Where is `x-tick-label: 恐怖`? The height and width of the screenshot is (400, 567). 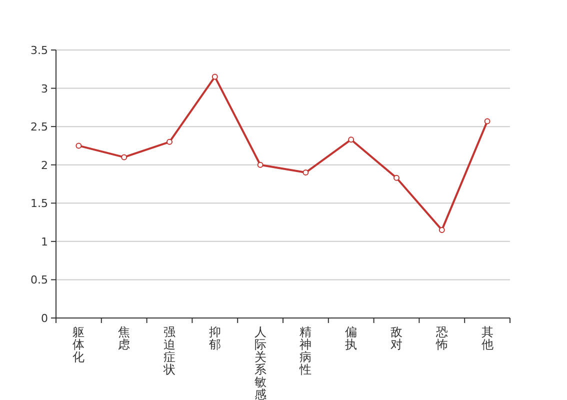
x-tick-label: 恐怖 is located at coordinates (441, 338).